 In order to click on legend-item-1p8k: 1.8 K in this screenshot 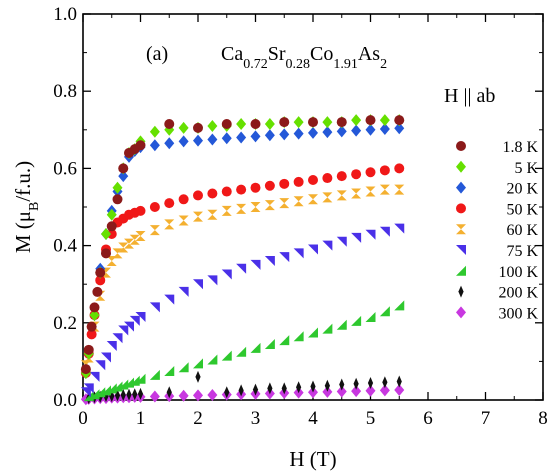, I will do `click(497, 147)`.